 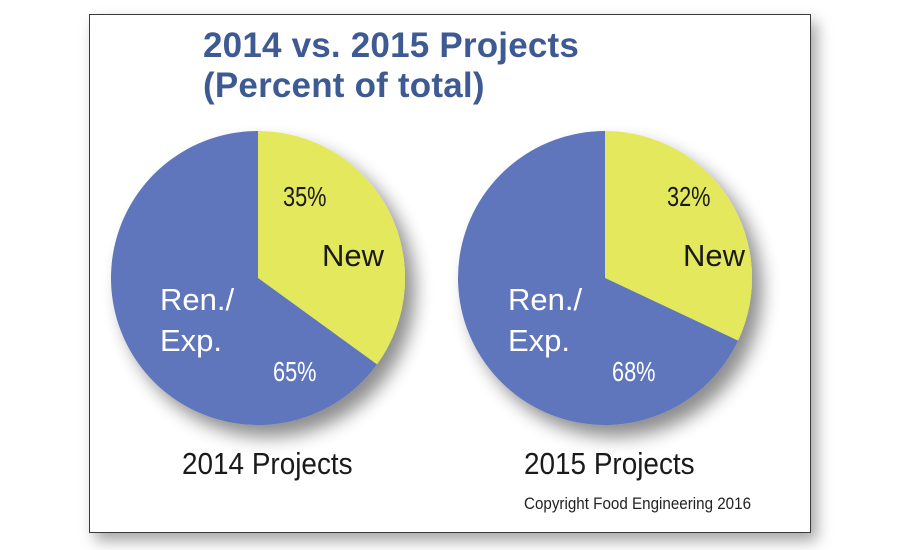 I want to click on chart-title-line1: 2014 vs. 2015 Projects, so click(x=391, y=45).